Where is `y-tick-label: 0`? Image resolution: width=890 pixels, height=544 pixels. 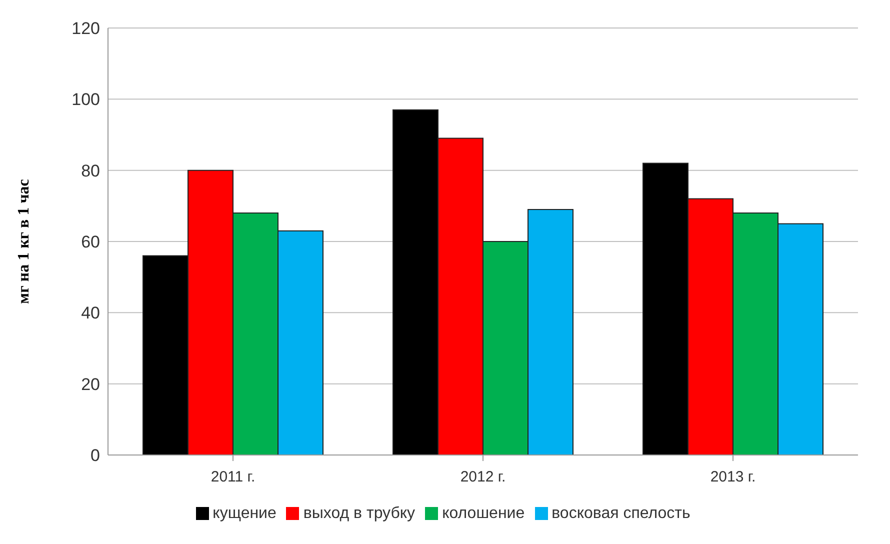
y-tick-label: 0 is located at coordinates (95, 456).